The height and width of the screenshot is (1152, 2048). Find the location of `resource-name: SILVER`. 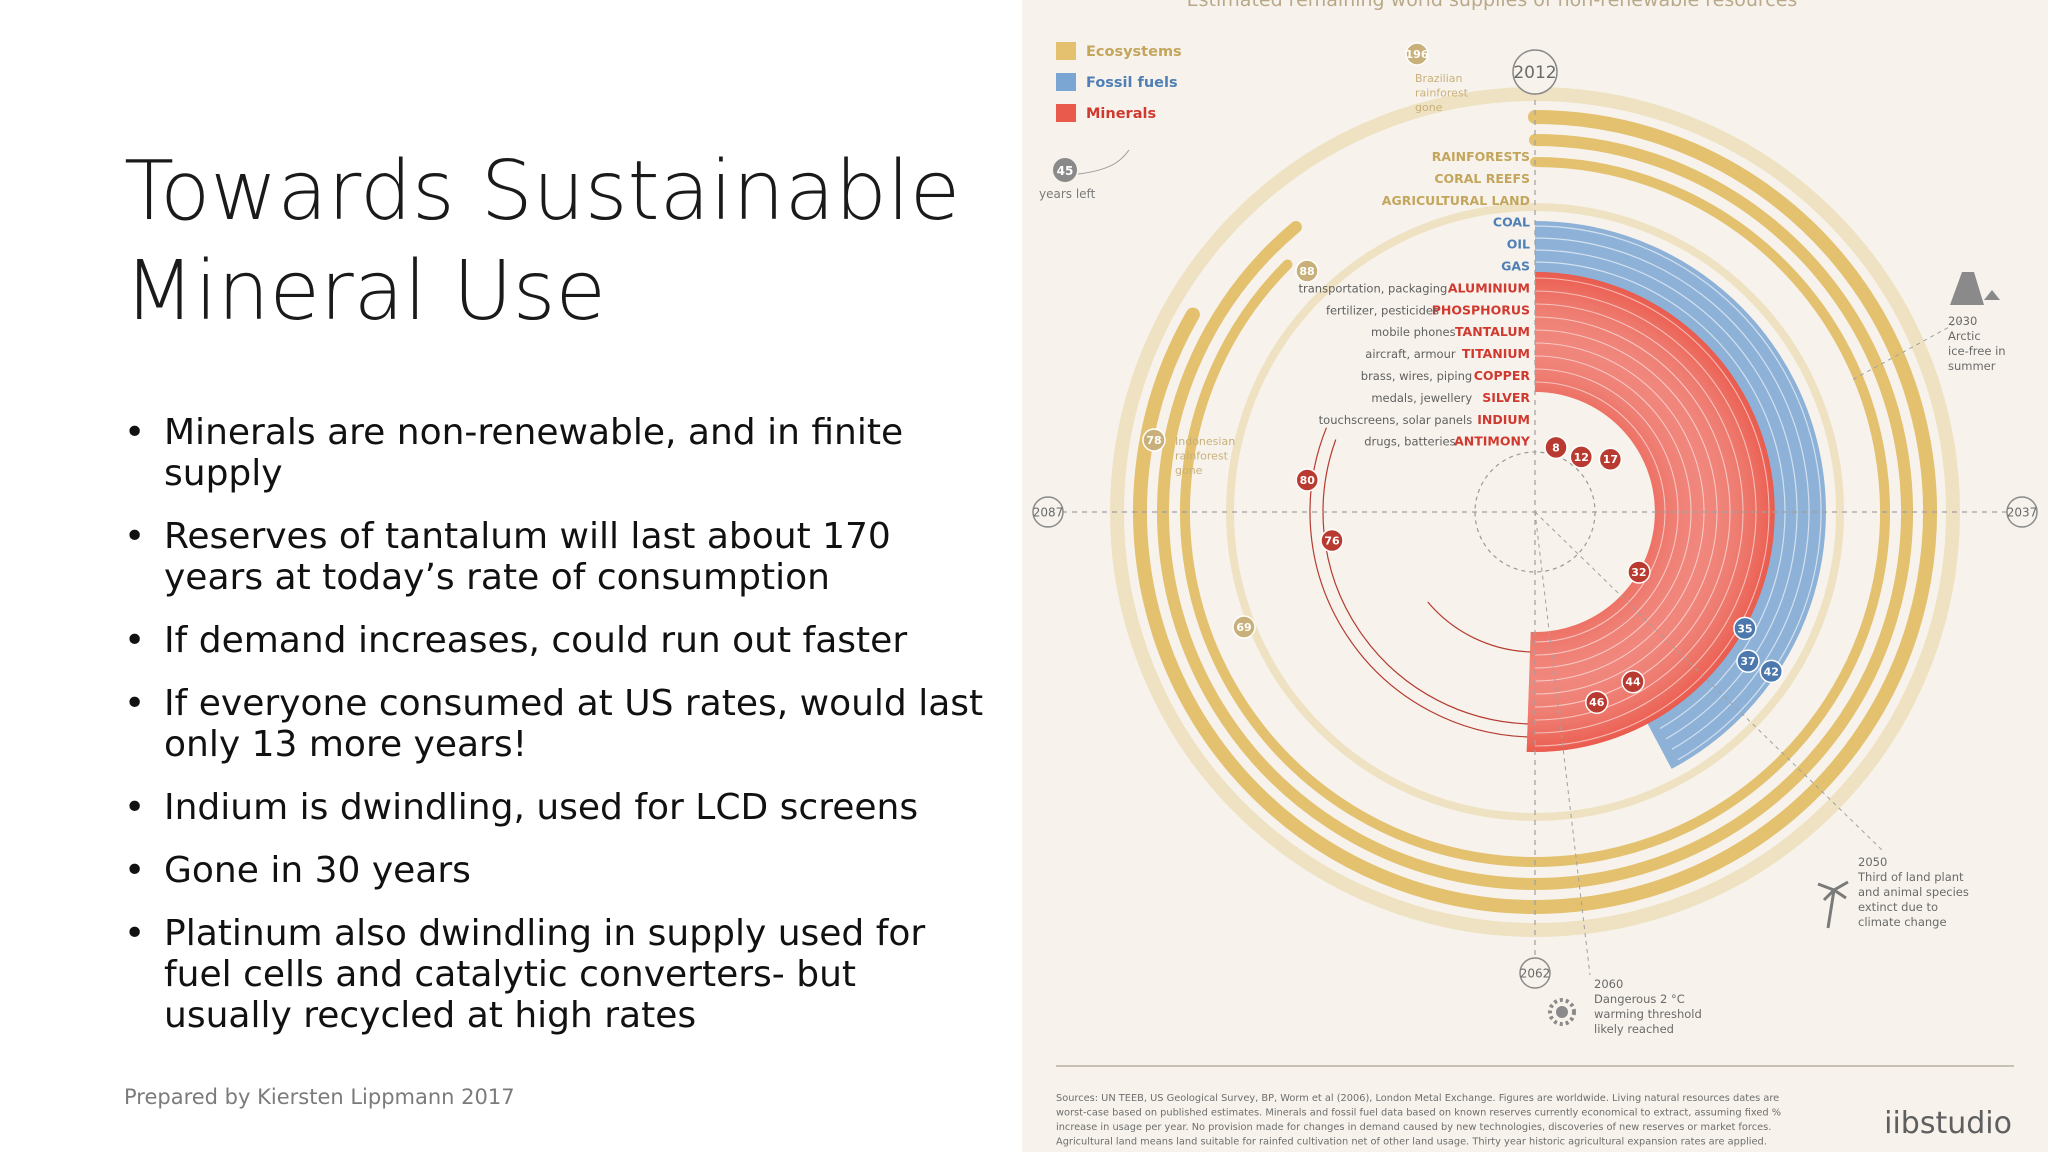

resource-name: SILVER is located at coordinates (1506, 397).